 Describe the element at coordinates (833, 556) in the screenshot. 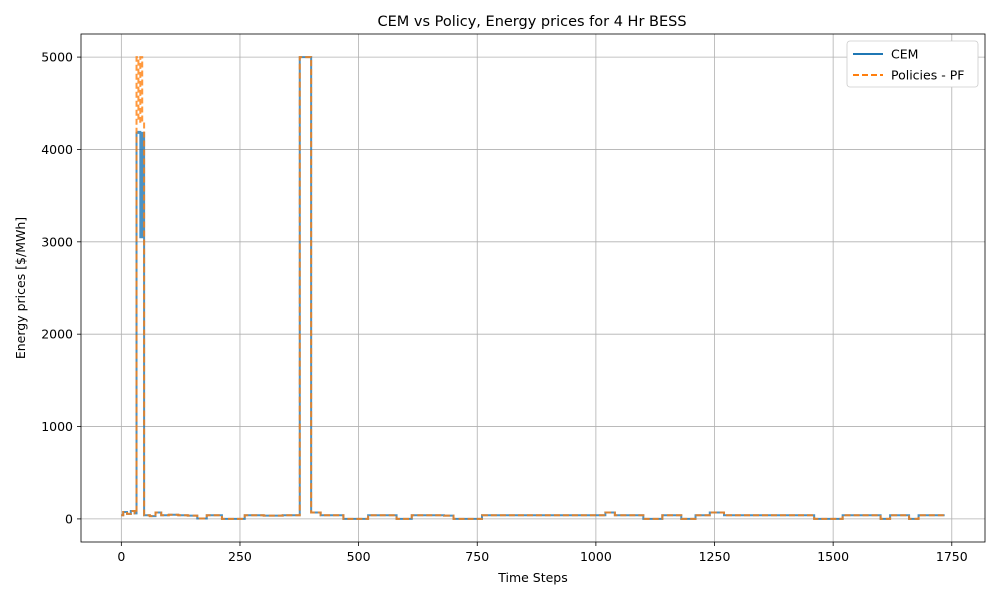

I see `x-tick-label: 1500` at that location.